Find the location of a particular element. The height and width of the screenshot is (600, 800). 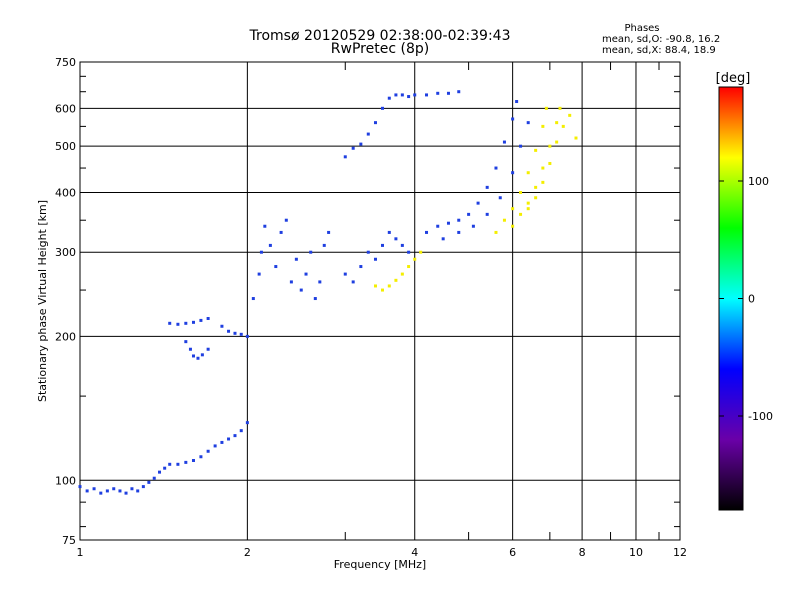

chart-subtitle: RwPretec (8p) is located at coordinates (380, 49).